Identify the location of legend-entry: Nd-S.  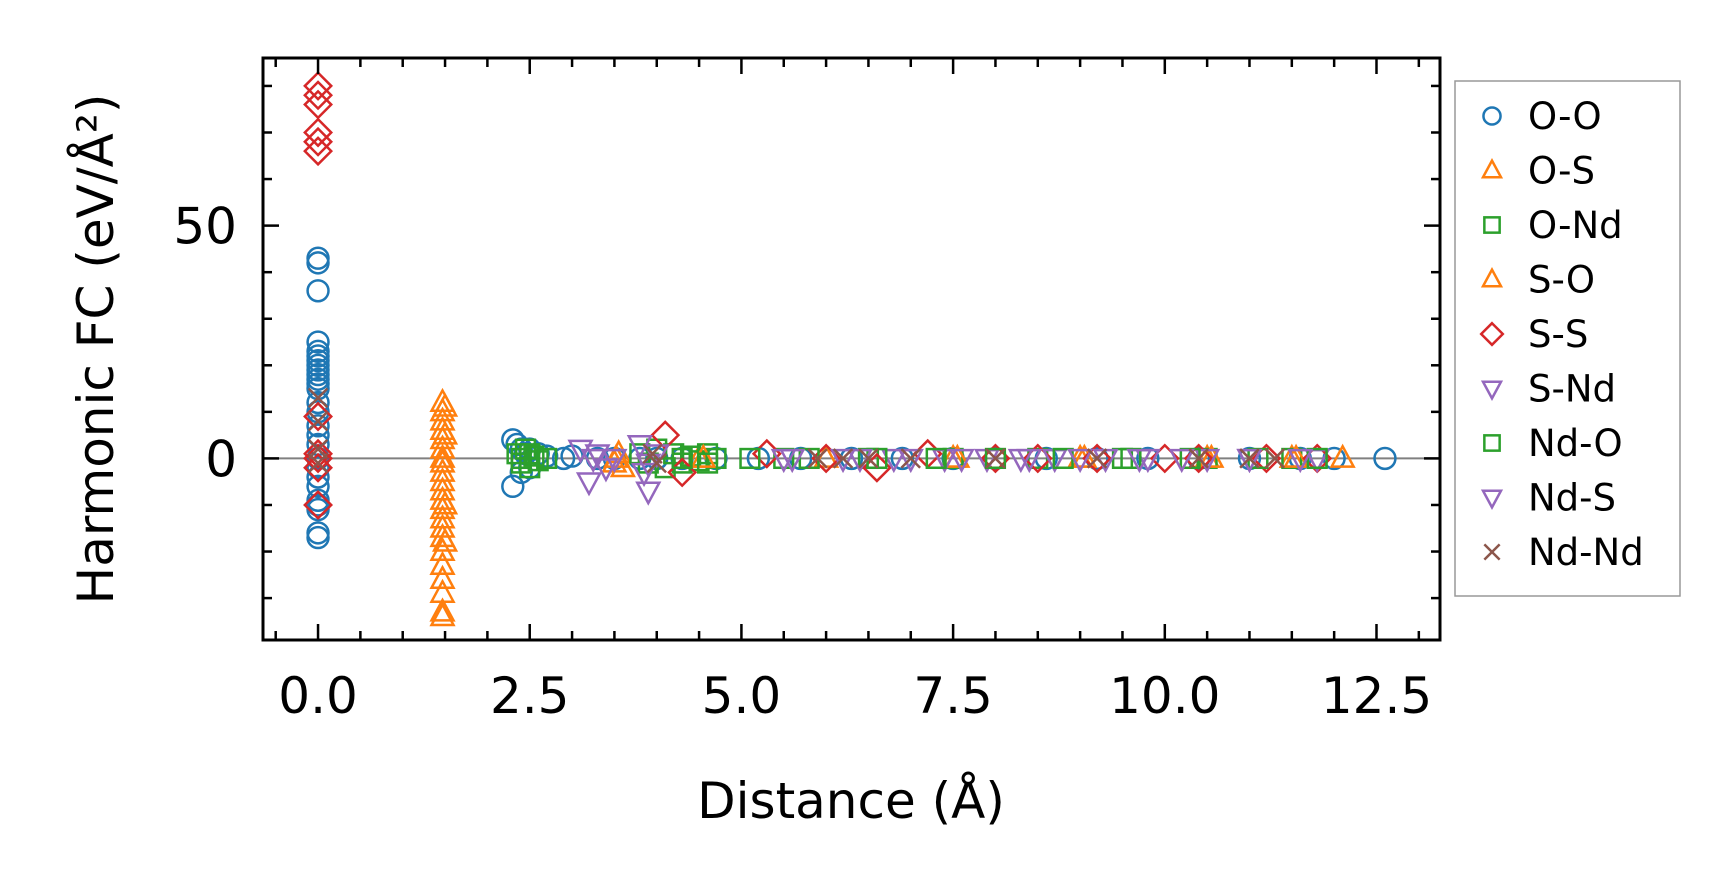
(1548, 498).